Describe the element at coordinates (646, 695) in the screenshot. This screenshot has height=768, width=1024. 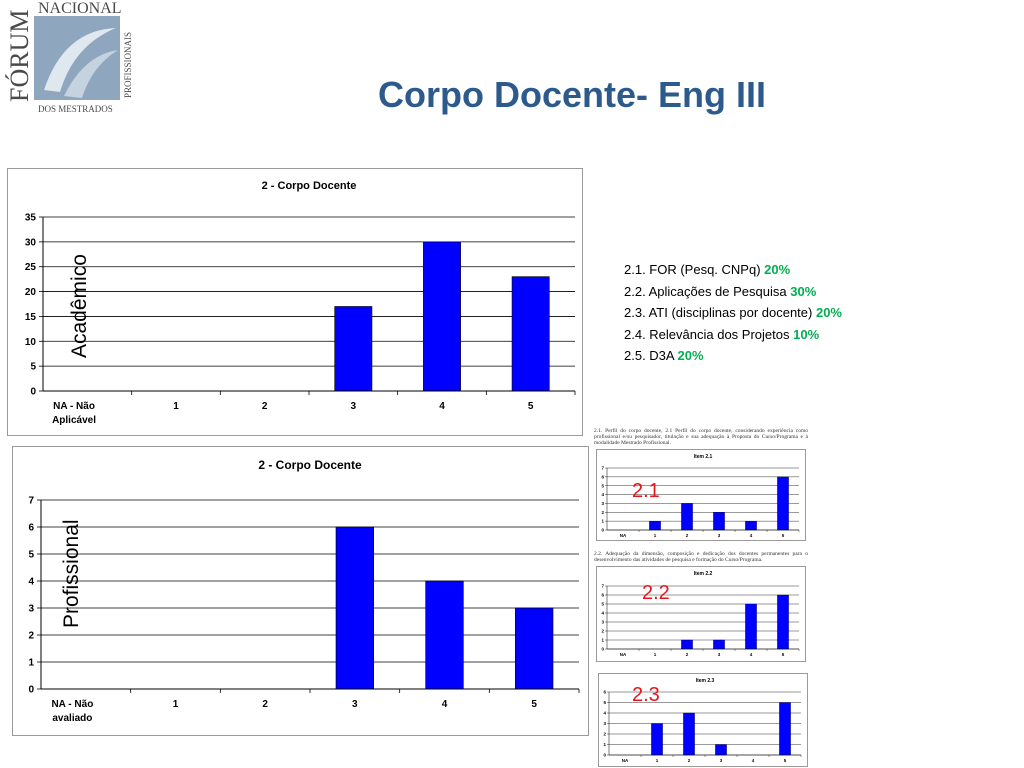
I see `item-label-2-3: 2.3` at that location.